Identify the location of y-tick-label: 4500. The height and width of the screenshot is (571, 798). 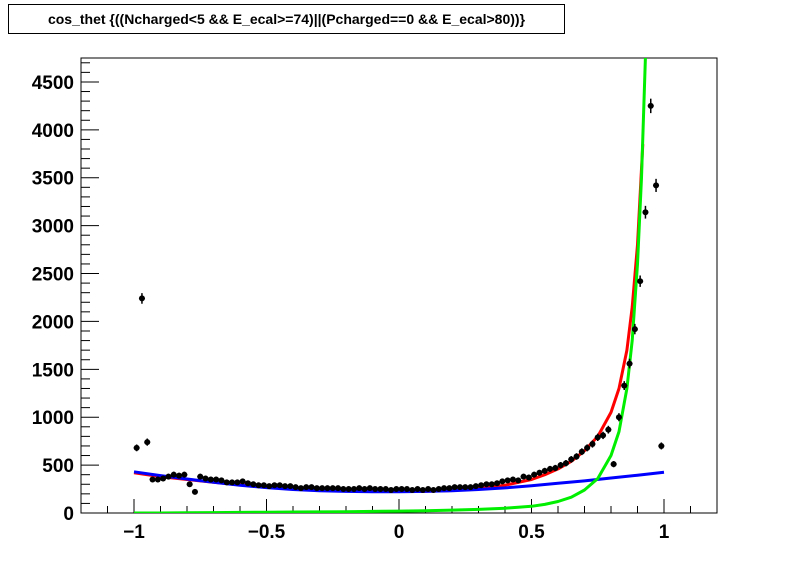
(53, 83).